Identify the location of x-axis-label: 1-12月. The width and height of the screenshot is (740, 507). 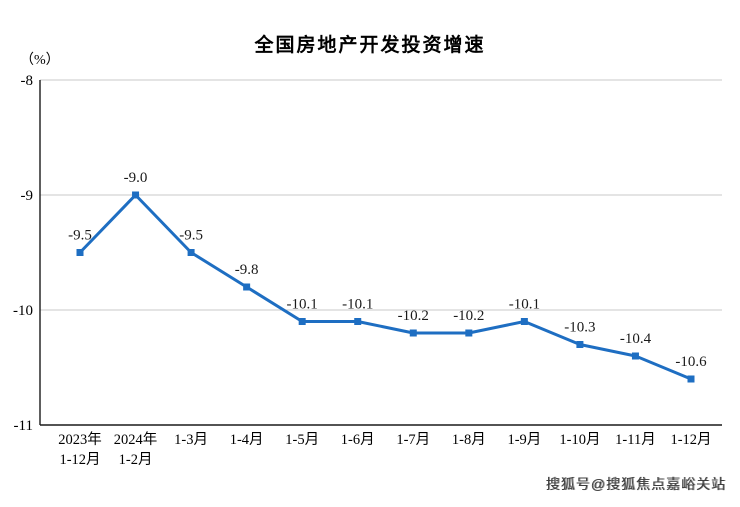
(691, 440).